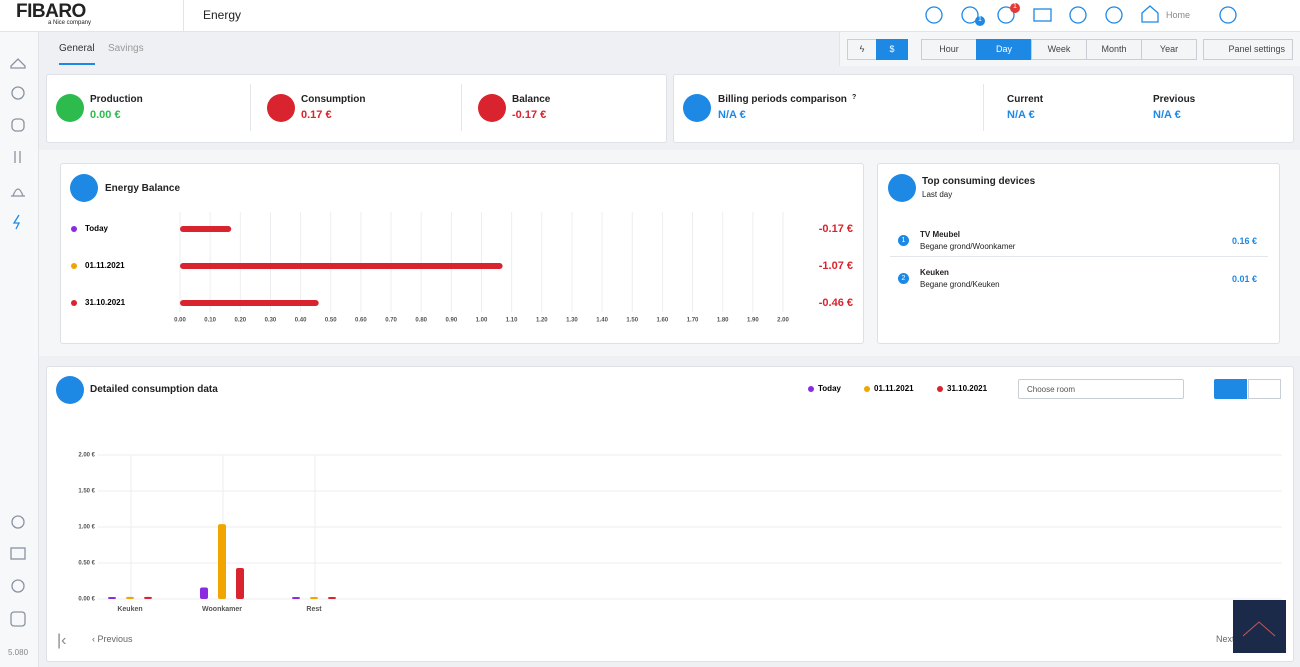 Image resolution: width=1300 pixels, height=667 pixels. I want to click on value-label: -0.17 €, so click(836, 229).